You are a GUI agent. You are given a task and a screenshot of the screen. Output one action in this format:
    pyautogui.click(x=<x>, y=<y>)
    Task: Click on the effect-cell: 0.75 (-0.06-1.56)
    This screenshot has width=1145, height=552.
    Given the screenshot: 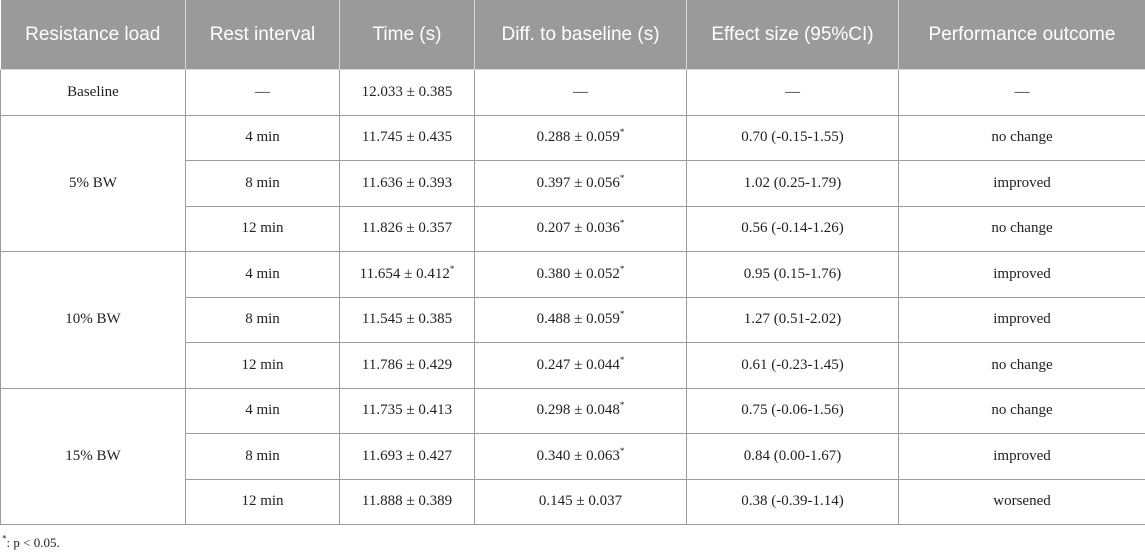 What is the action you would take?
    pyautogui.click(x=792, y=410)
    